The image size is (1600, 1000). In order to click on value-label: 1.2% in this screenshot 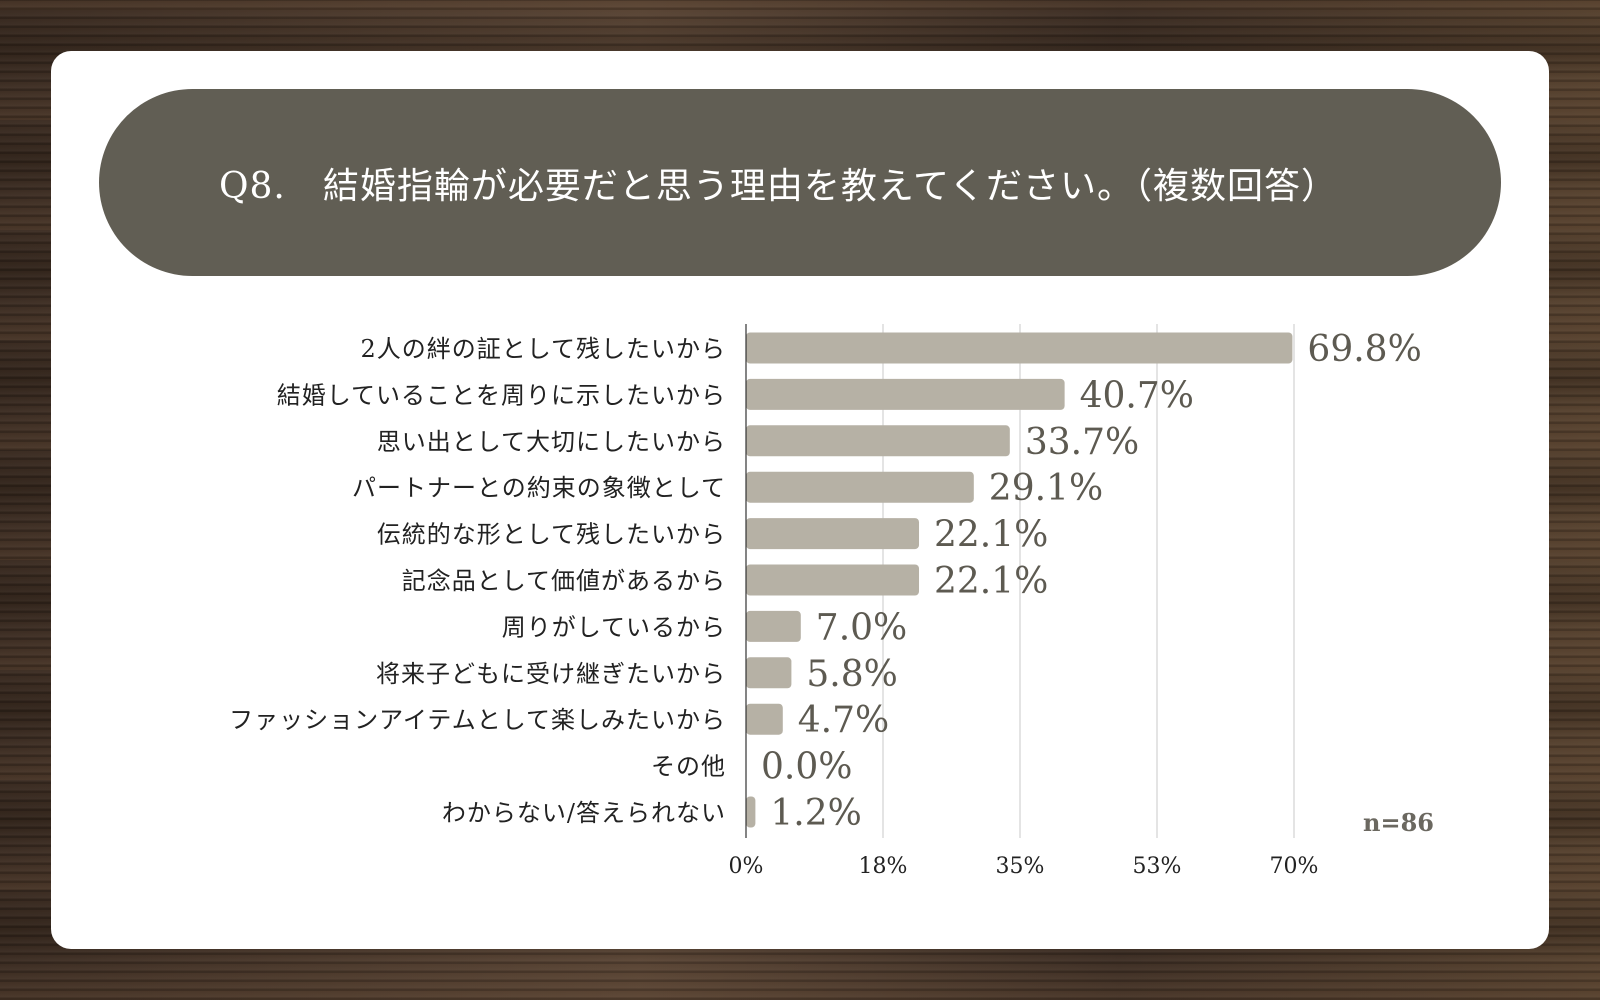, I will do `click(815, 813)`.